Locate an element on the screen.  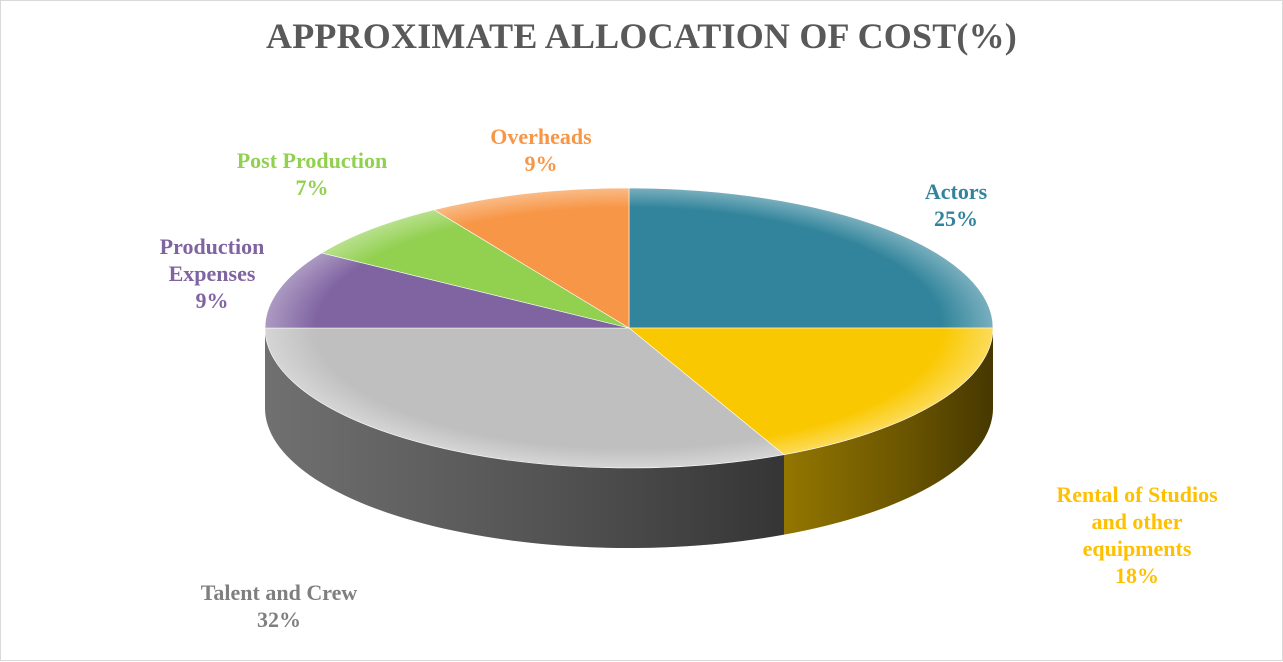
slice-label: Overheads 9% is located at coordinates (540, 150).